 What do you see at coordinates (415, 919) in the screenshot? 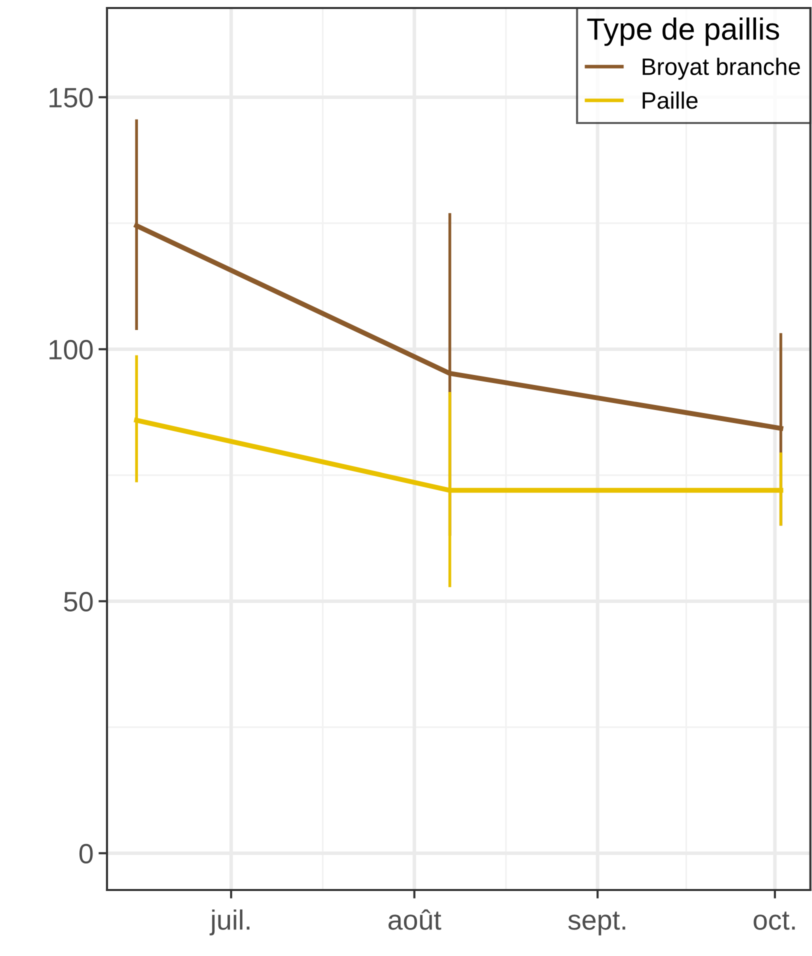
I see `x-tick-label: août` at bounding box center [415, 919].